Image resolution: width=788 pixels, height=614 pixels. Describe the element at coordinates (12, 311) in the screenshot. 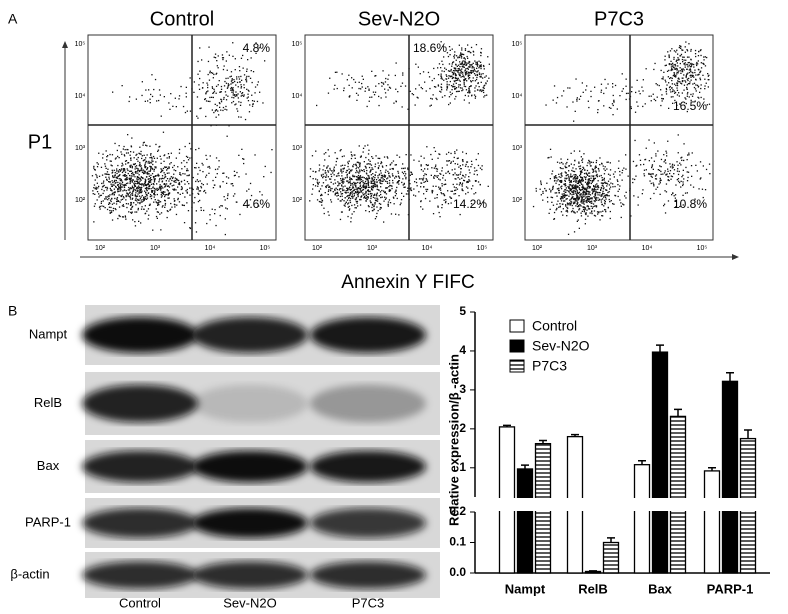

I see `panel-label: B` at that location.